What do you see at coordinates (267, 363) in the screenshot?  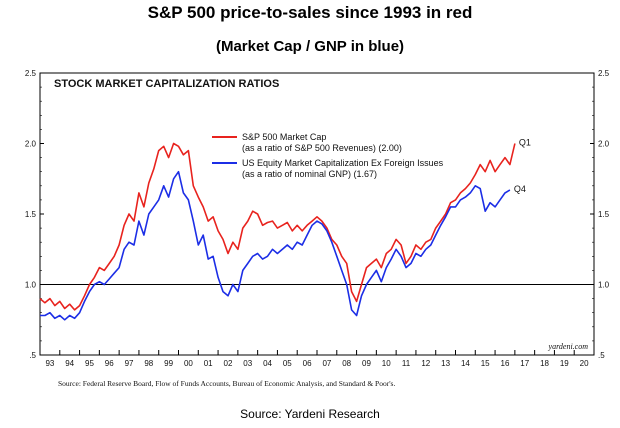 I see `x-tick-label: 04` at bounding box center [267, 363].